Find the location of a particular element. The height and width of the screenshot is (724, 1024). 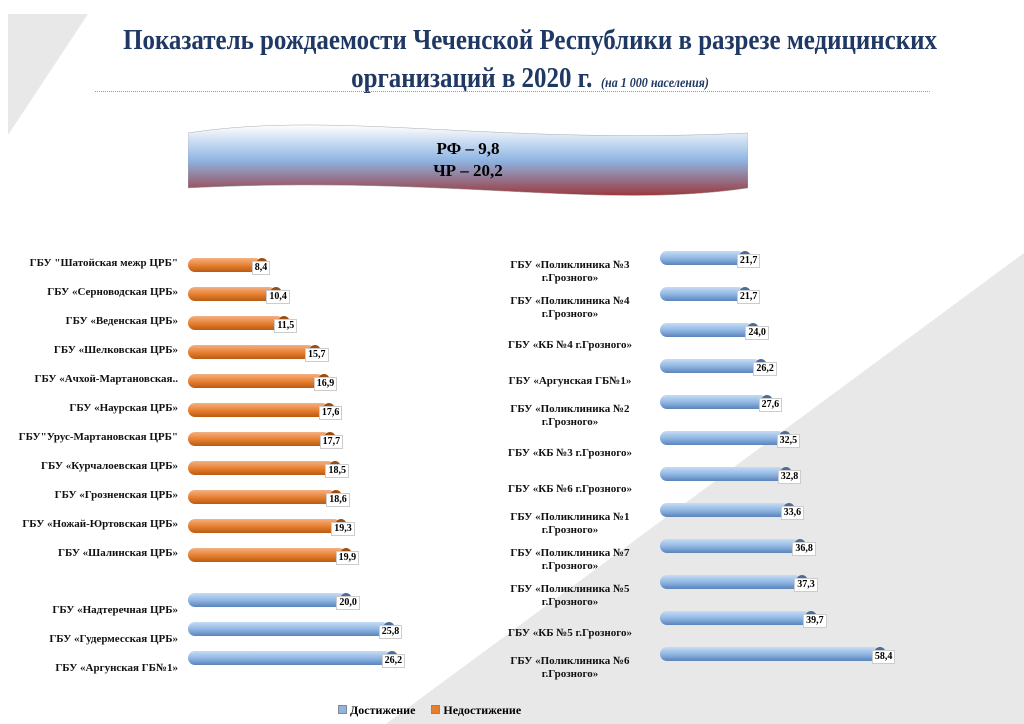

value-label: 32,8 is located at coordinates (789, 477).